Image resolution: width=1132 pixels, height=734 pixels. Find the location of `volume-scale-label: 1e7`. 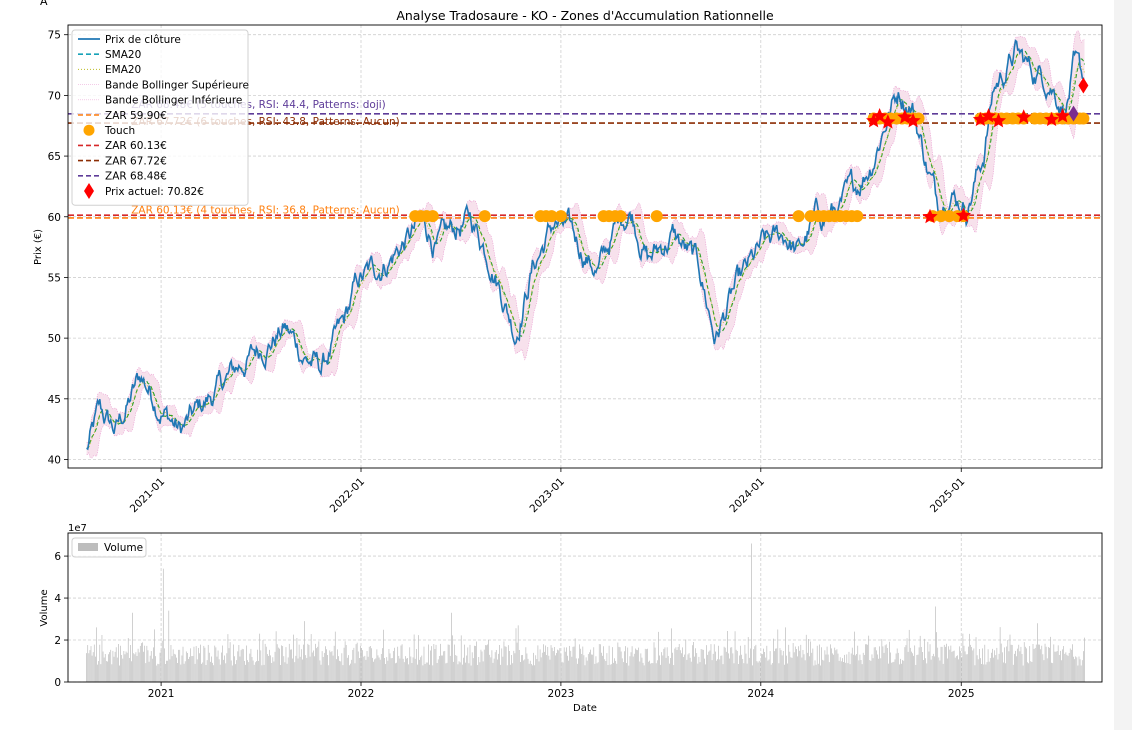

volume-scale-label: 1e7 is located at coordinates (77, 528).